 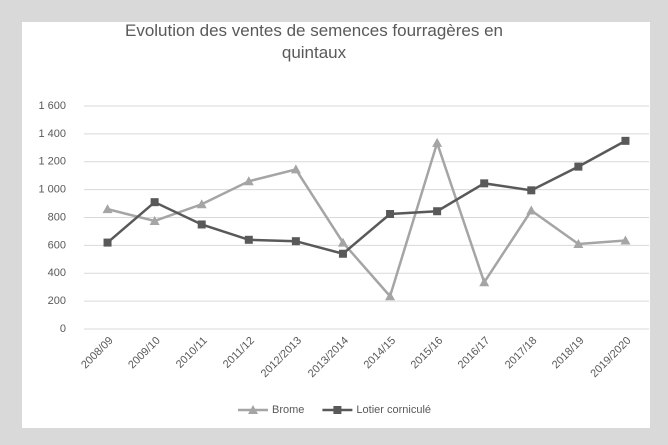 I want to click on y-tick-label: 1 200, so click(x=52, y=162).